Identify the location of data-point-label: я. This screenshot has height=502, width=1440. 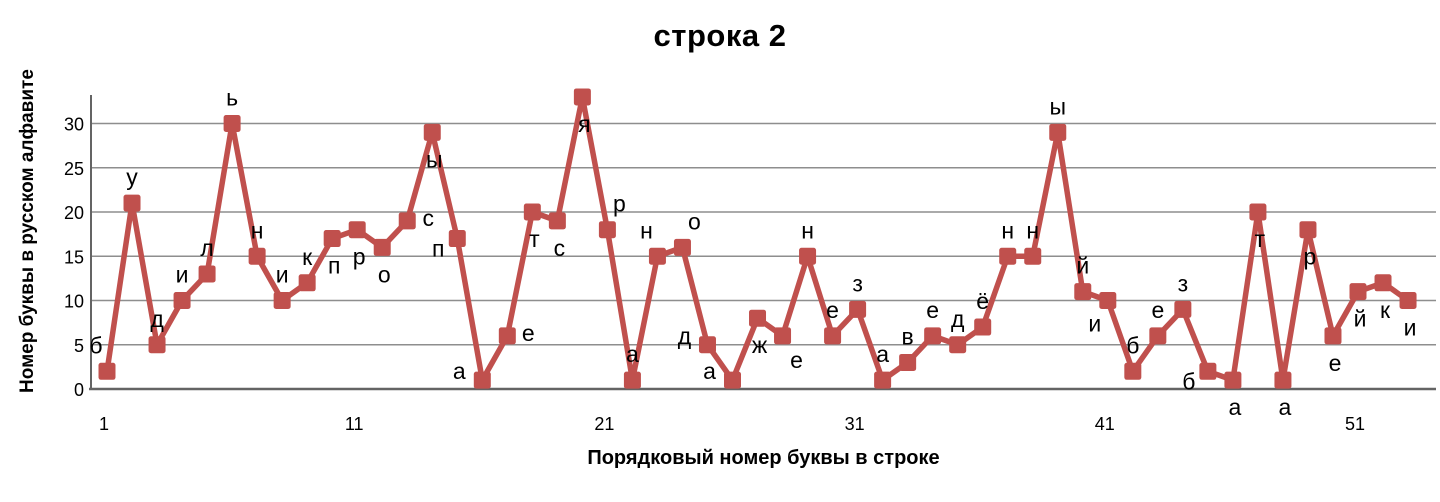
(584, 124).